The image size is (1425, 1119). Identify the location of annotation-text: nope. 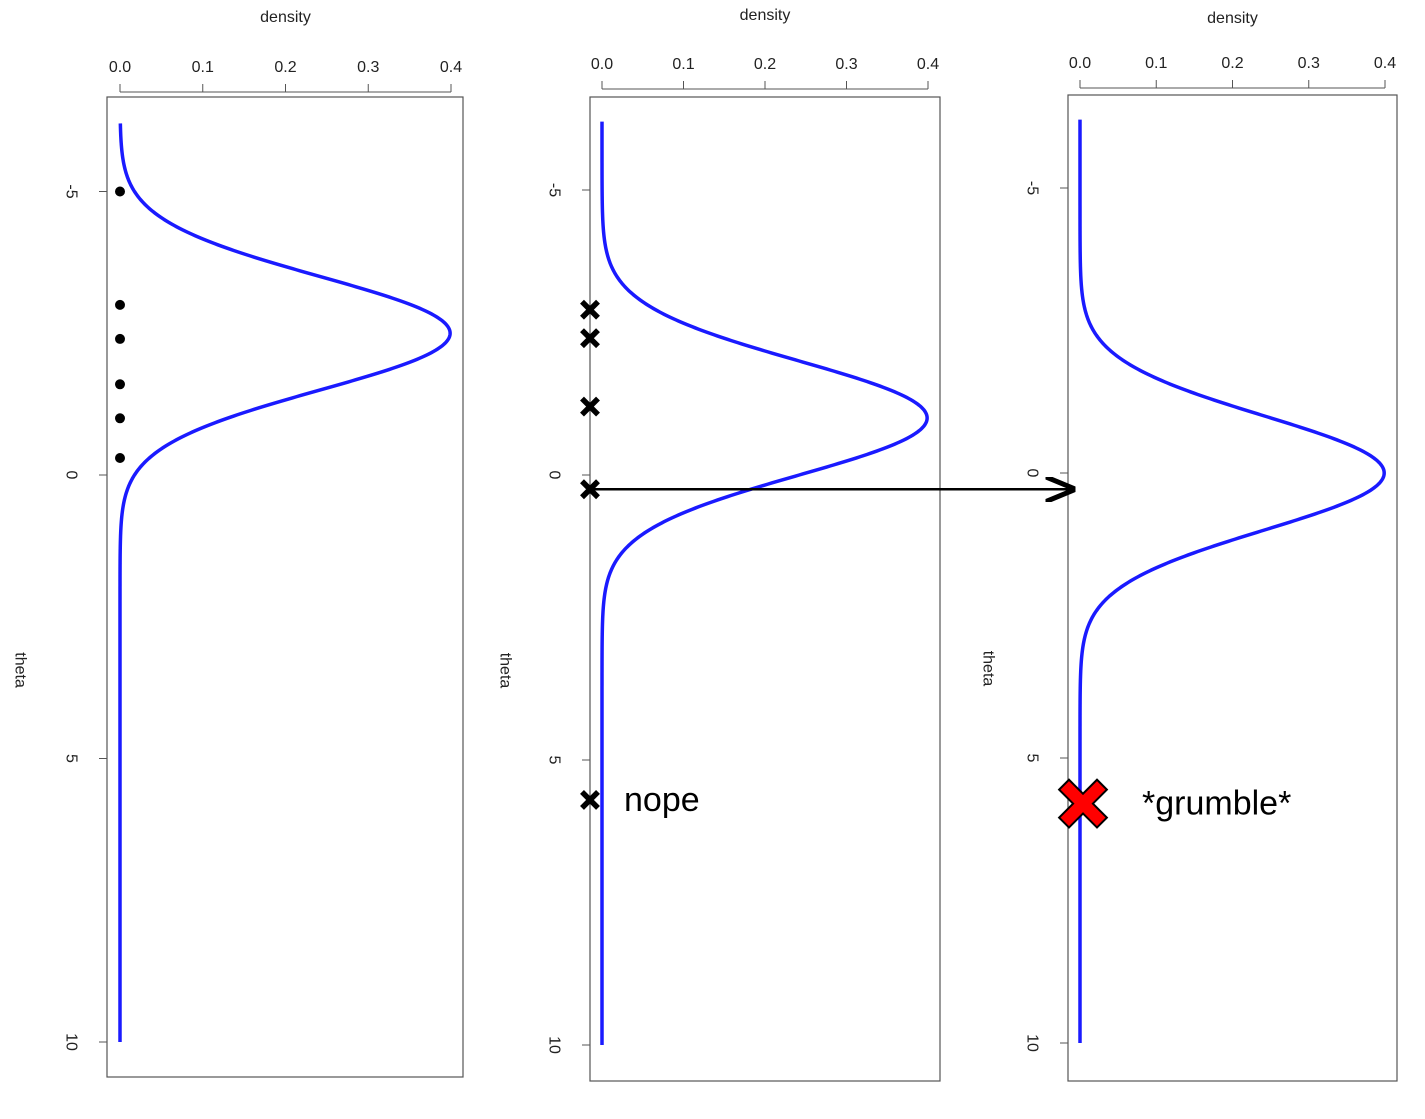
(662, 800).